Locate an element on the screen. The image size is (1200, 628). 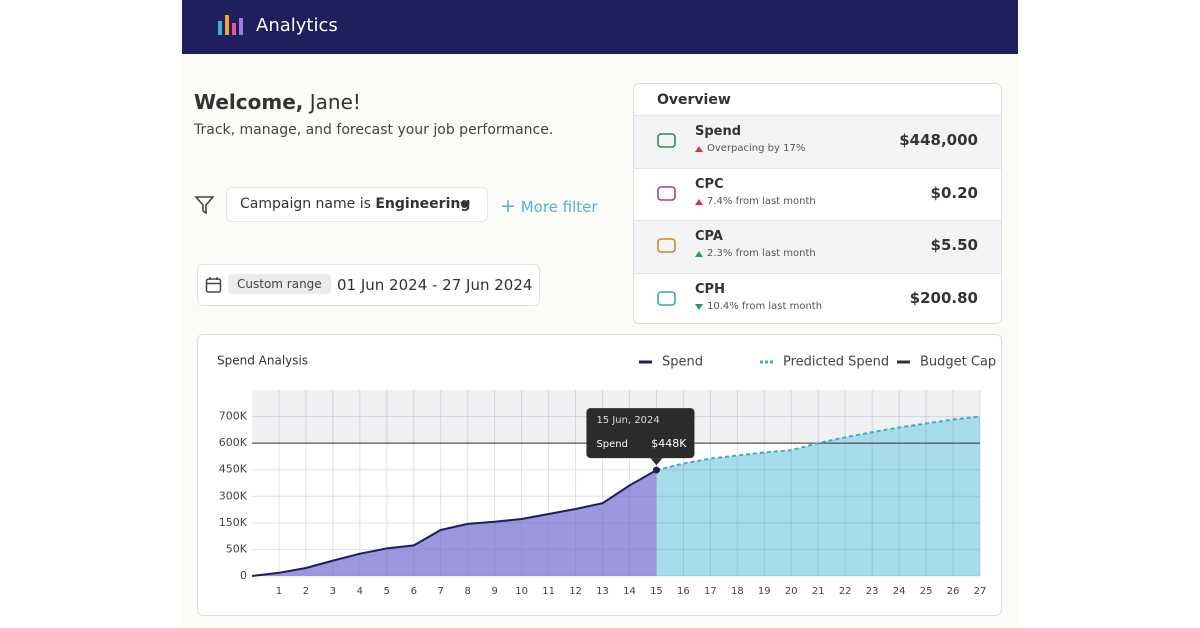
x-tick-label: 23 is located at coordinates (872, 591).